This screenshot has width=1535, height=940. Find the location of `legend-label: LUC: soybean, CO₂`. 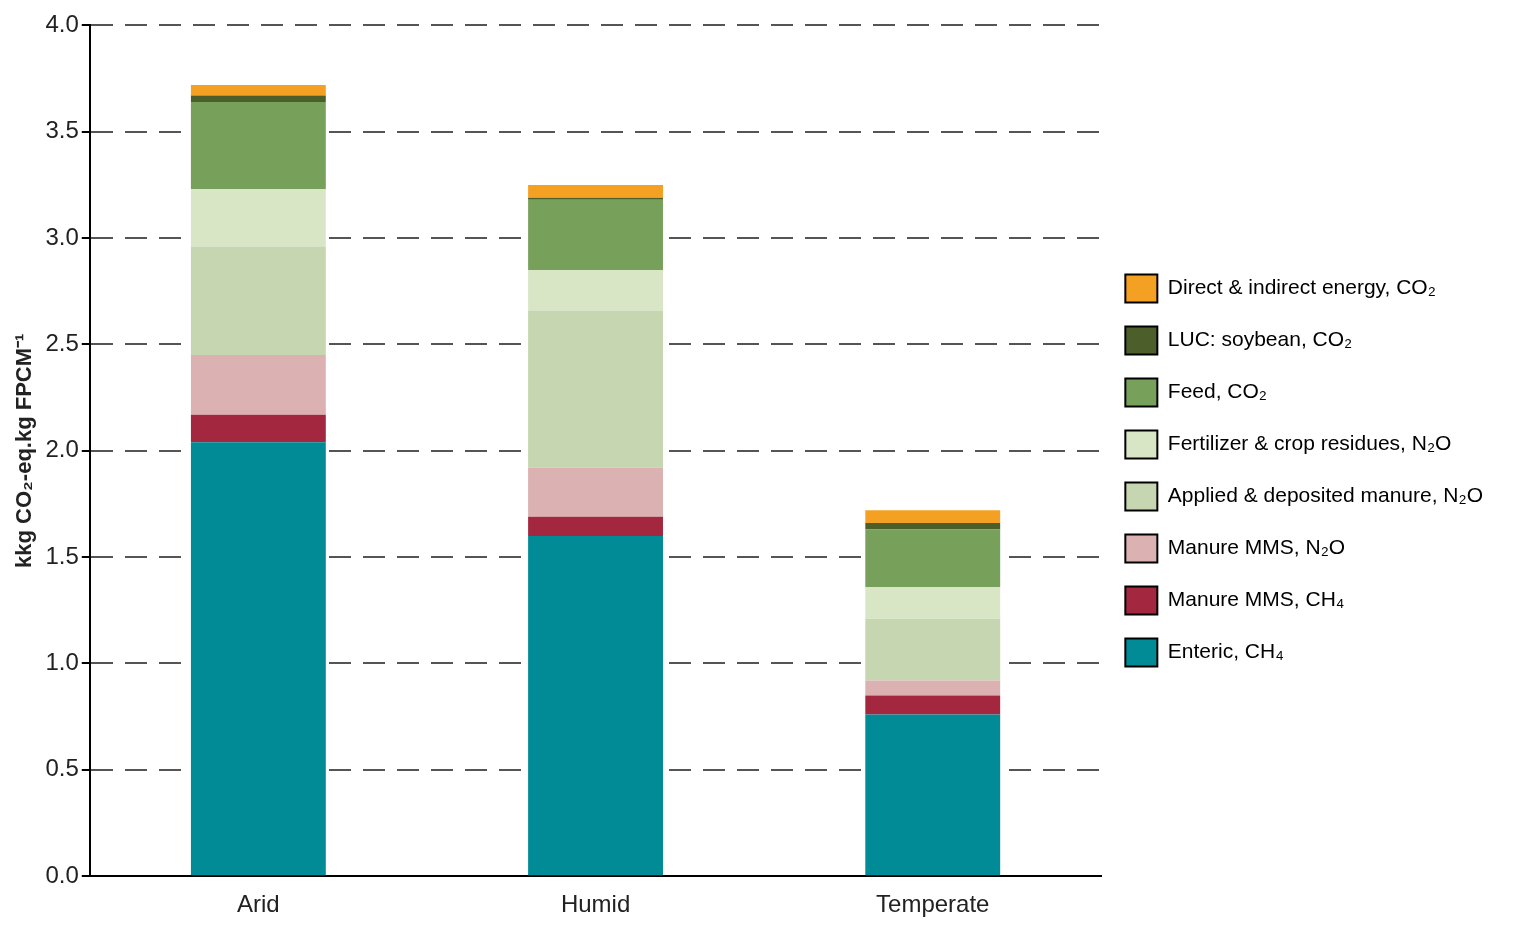

legend-label: LUC: soybean, CO₂ is located at coordinates (1260, 339).